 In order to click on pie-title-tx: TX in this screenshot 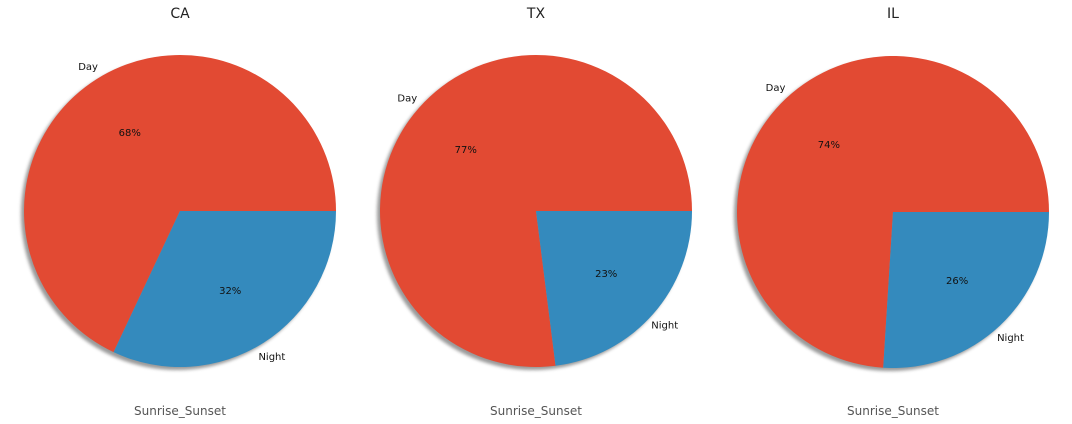, I will do `click(536, 14)`.